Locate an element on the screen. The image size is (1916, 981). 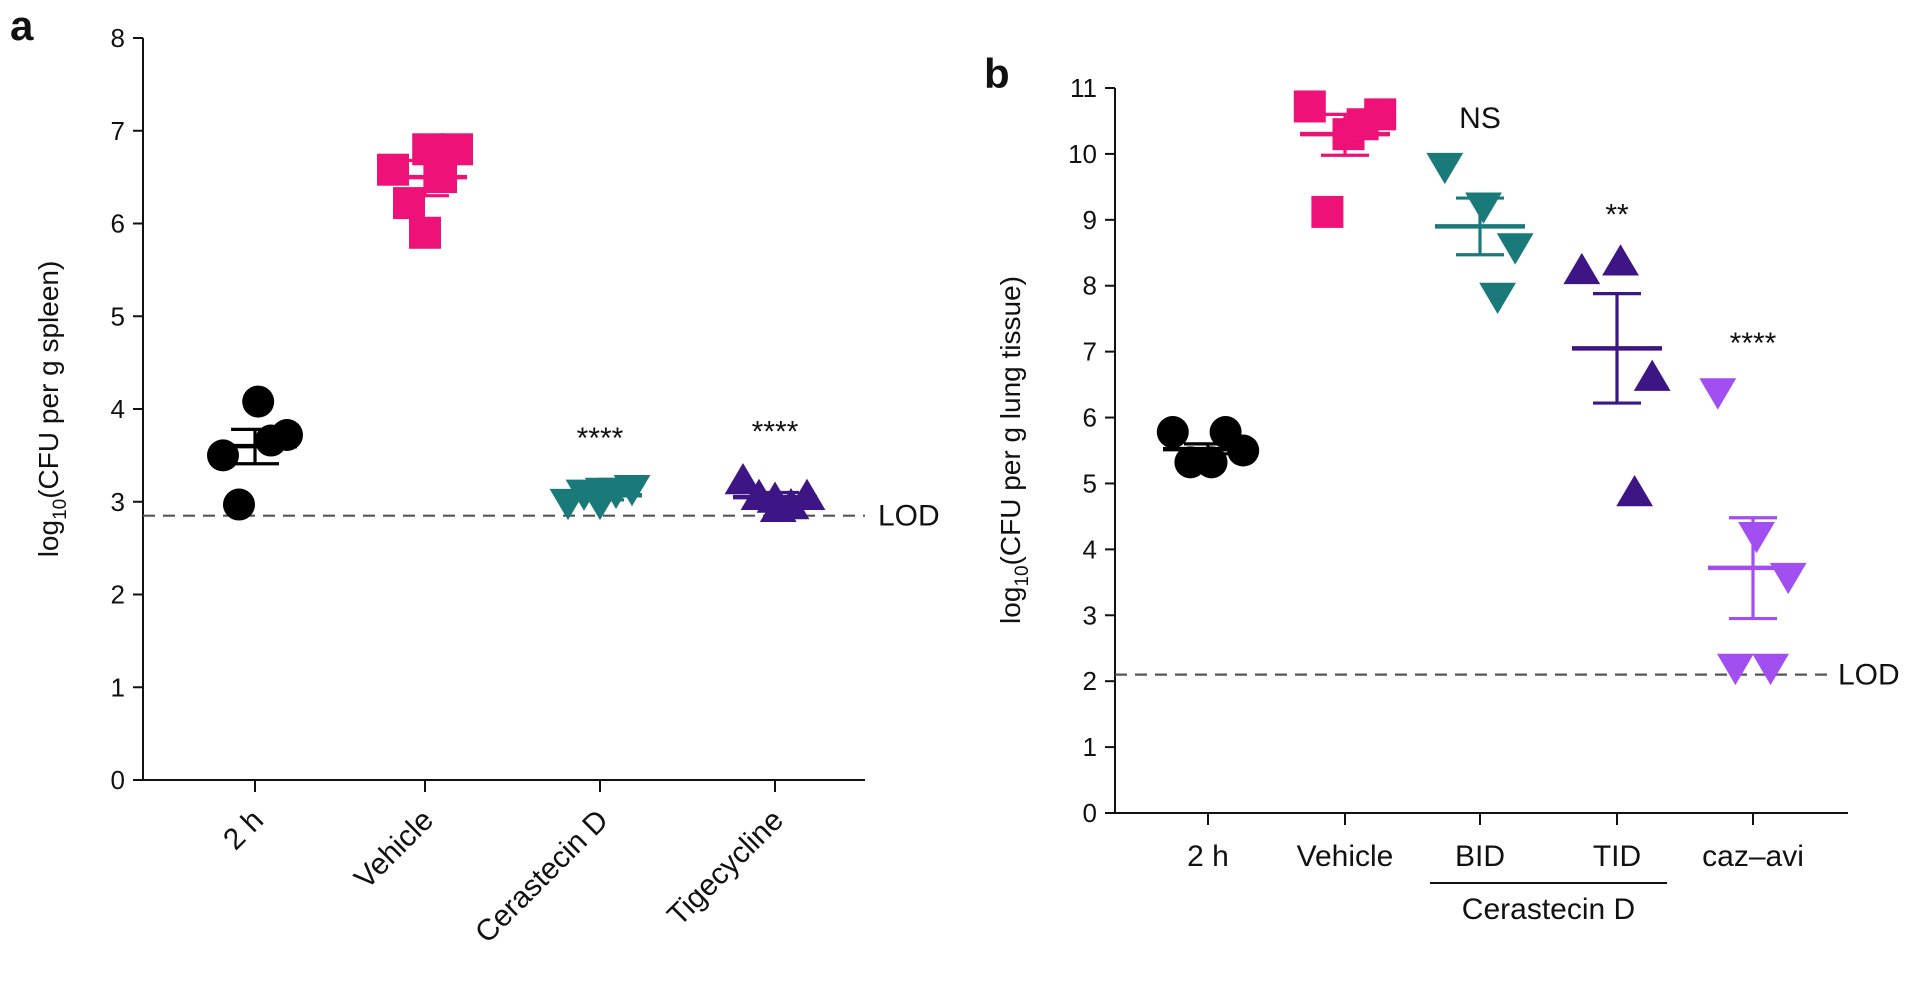
group-caz–avi: caz–avi **** is located at coordinates (1753, 600).